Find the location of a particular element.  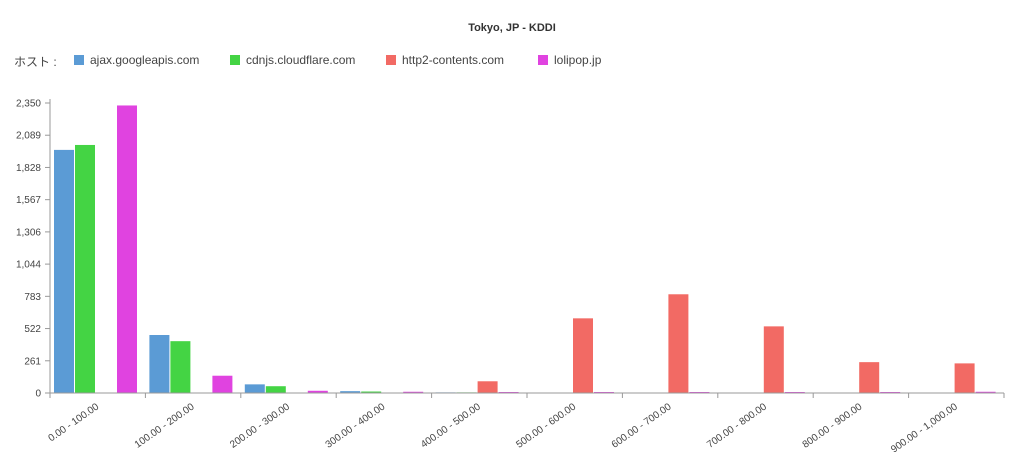

y-tick-label: 261 is located at coordinates (32, 361).